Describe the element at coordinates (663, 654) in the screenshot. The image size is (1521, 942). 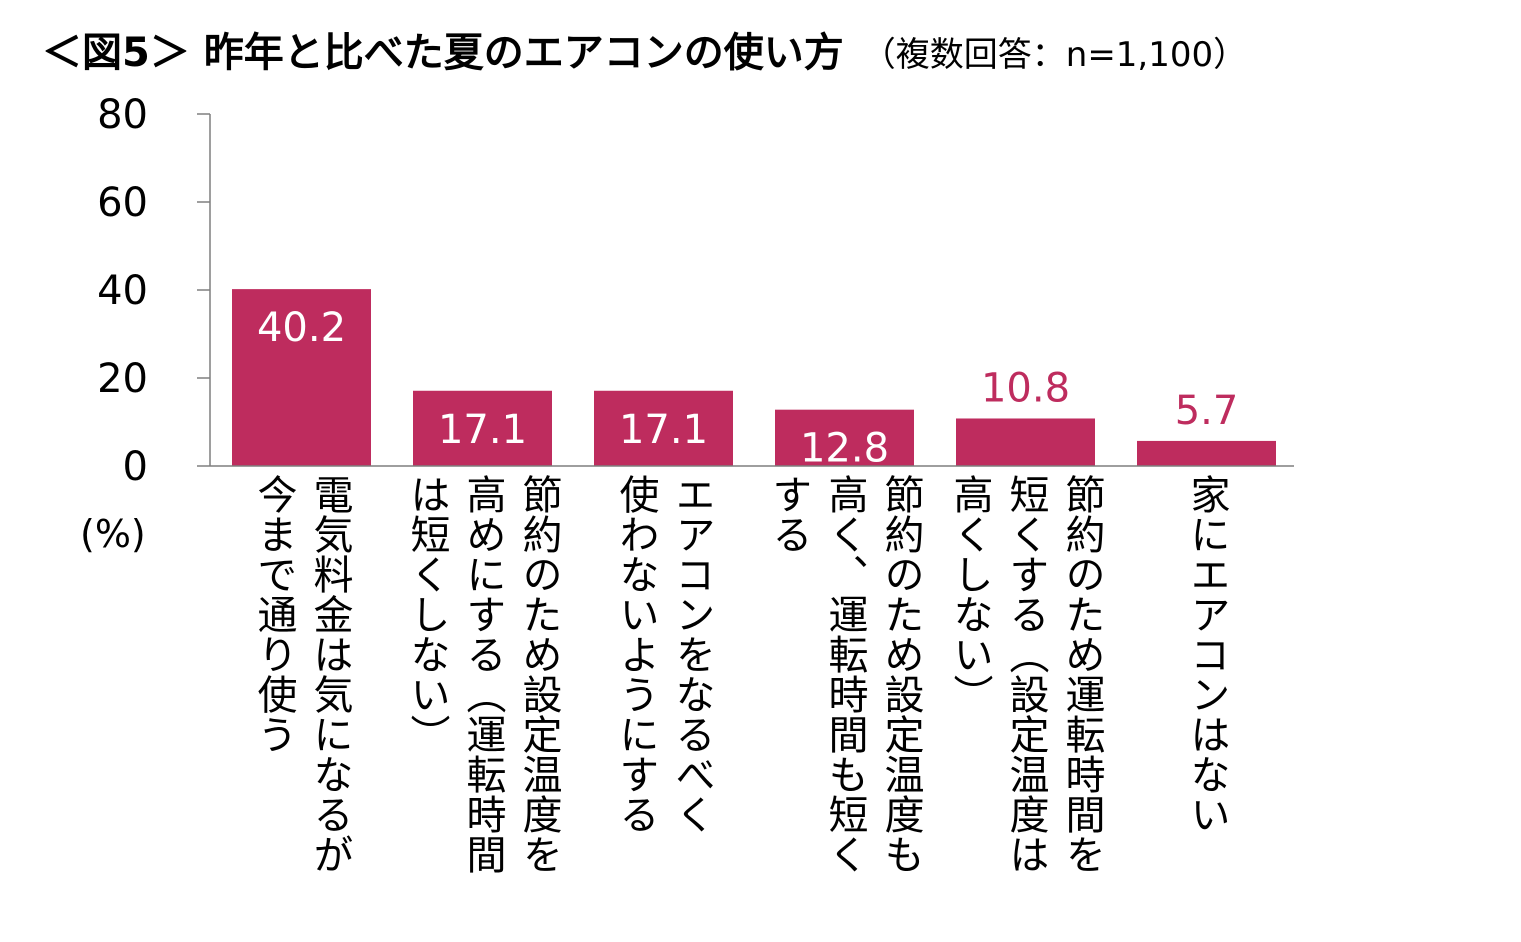
I see `x-category-label: エアコンをなるべく 使わないようにする` at that location.